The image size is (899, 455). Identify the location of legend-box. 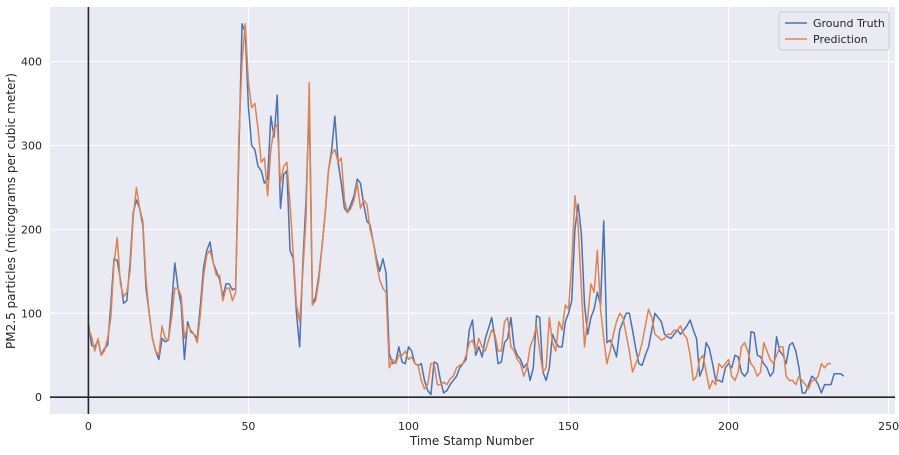
(834, 31).